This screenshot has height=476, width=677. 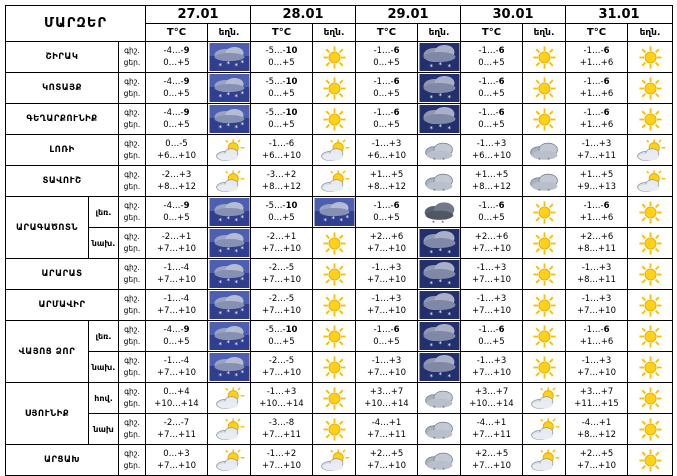 I want to click on temperature-cell: -2…+1 +7…+10, so click(x=176, y=243).